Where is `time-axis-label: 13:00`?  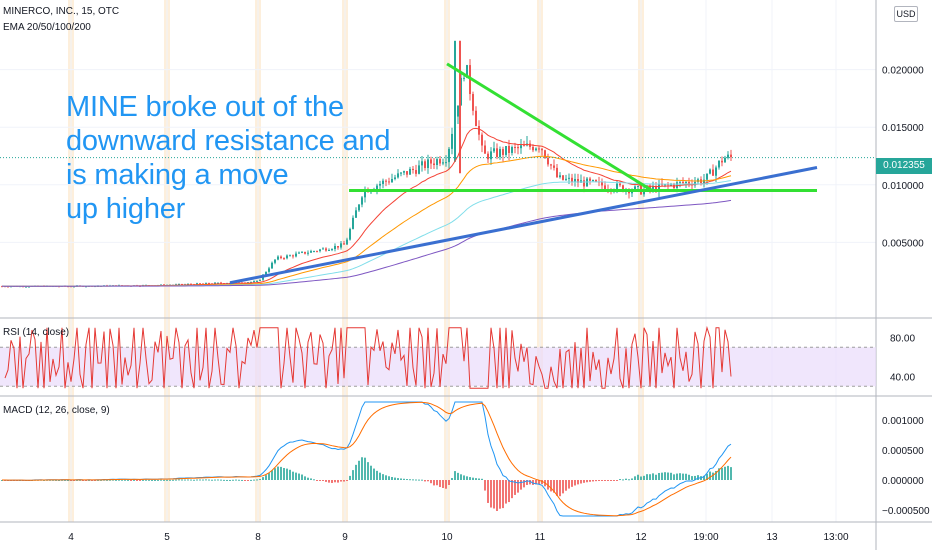 time-axis-label: 13:00 is located at coordinates (835, 537).